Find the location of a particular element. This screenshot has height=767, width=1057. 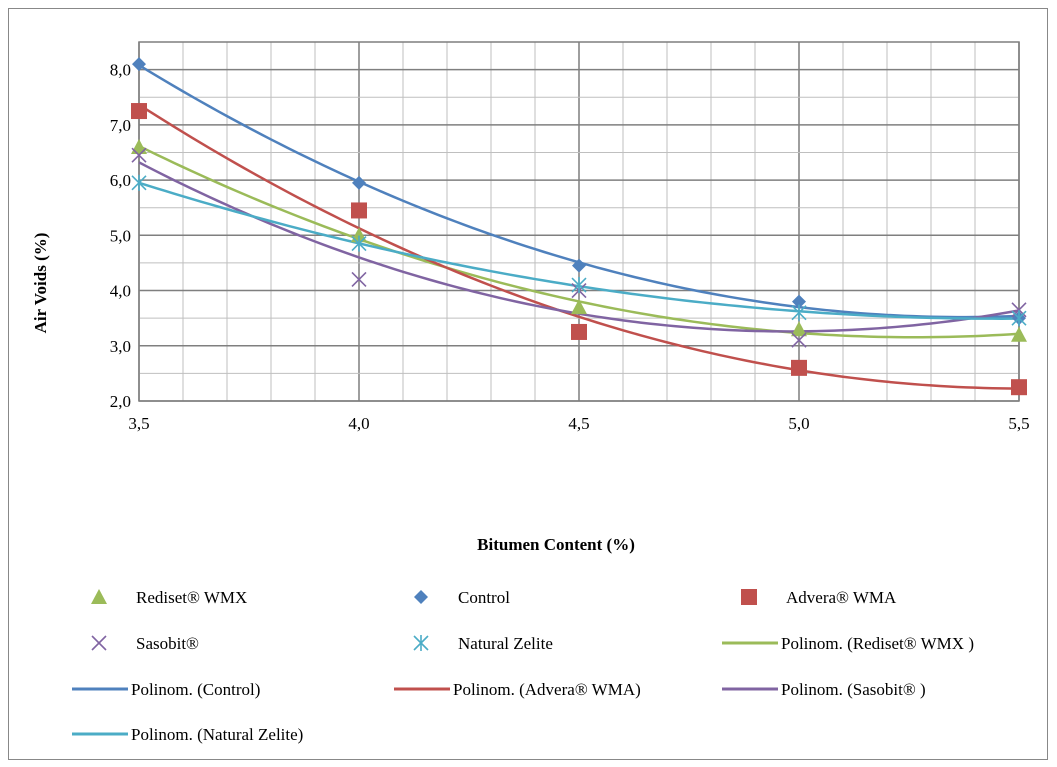

legend-item: Polinom. (Sasobit® ) is located at coordinates (824, 689).